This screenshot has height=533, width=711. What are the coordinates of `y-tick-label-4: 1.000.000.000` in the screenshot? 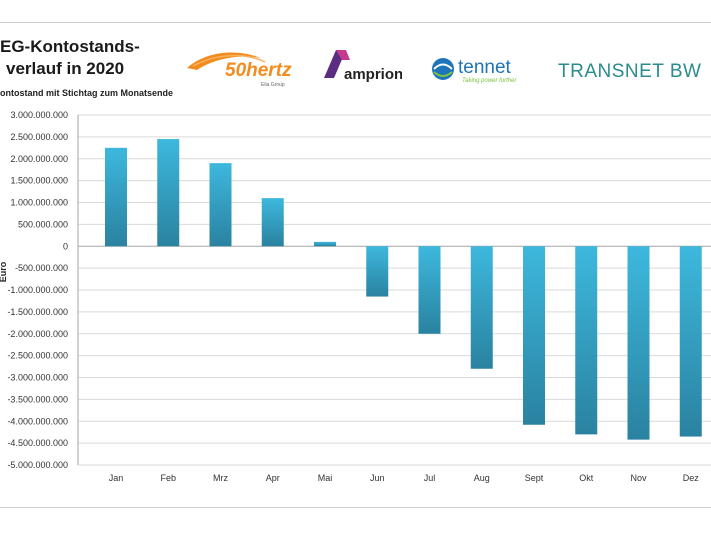 It's located at (39, 203).